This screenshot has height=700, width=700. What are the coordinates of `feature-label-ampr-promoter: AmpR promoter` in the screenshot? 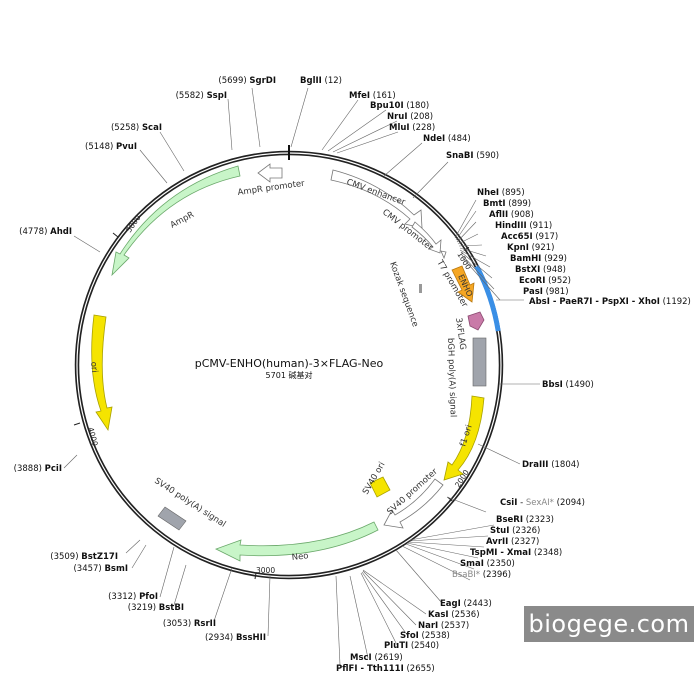 It's located at (271, 188).